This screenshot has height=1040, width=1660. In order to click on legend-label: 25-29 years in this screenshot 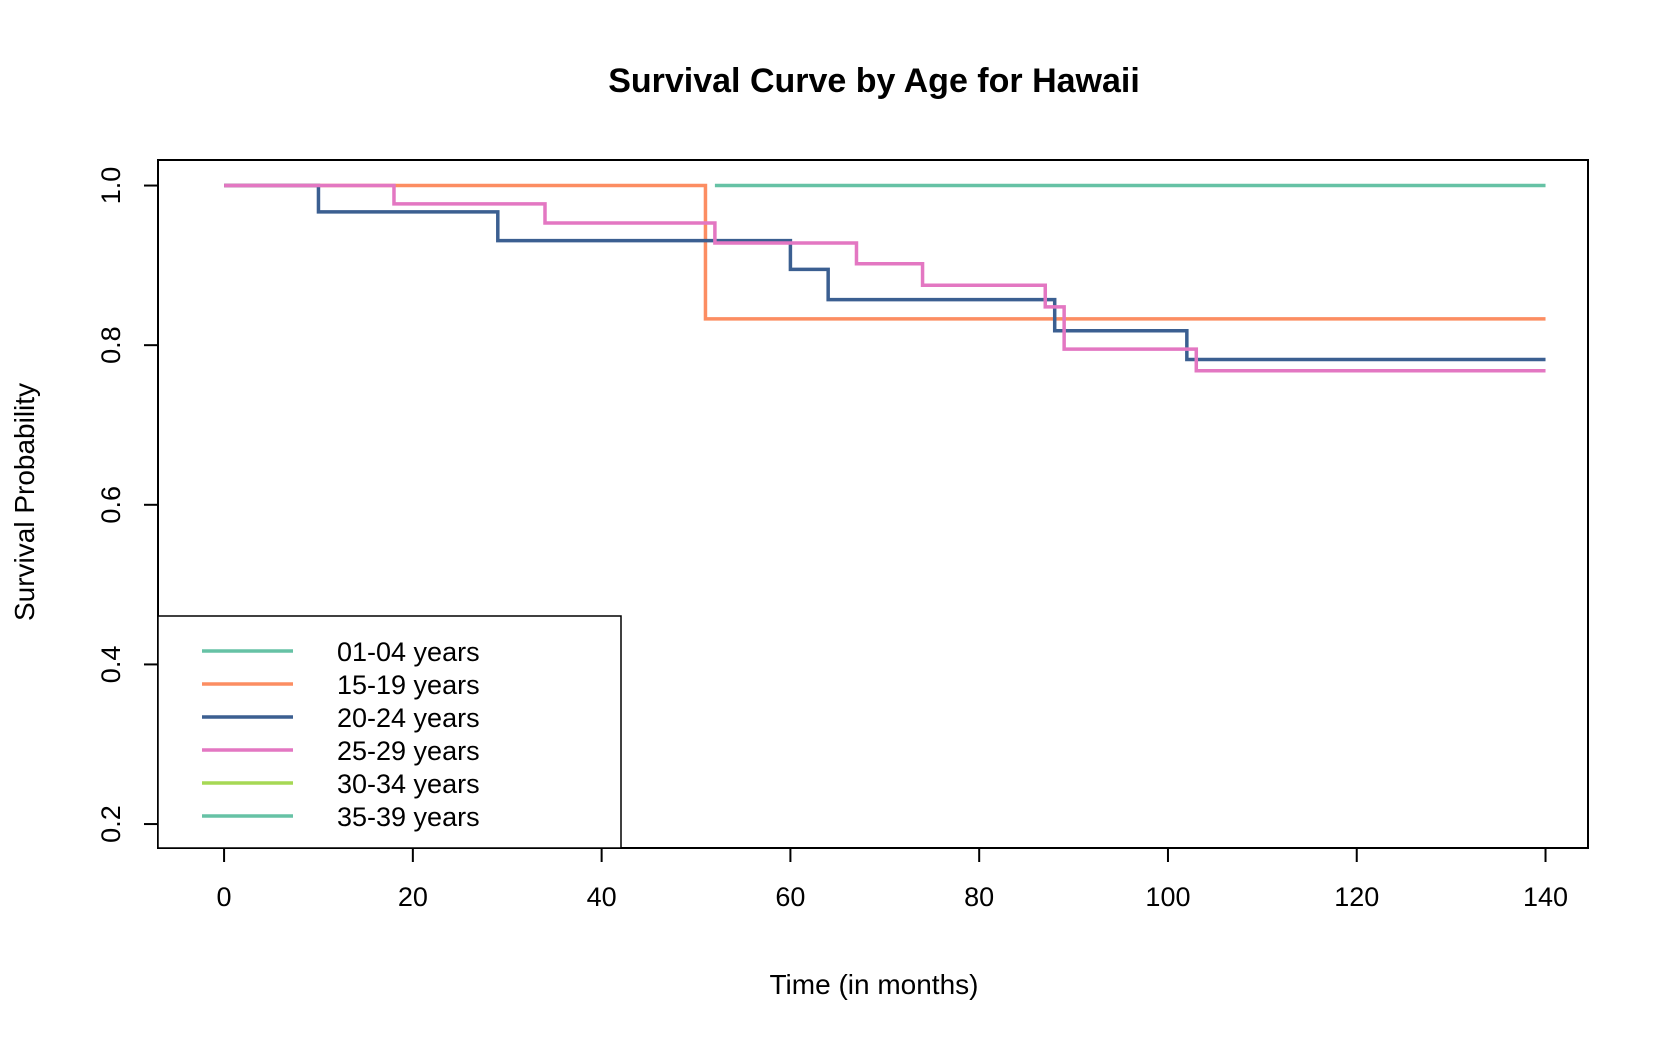, I will do `click(408, 751)`.